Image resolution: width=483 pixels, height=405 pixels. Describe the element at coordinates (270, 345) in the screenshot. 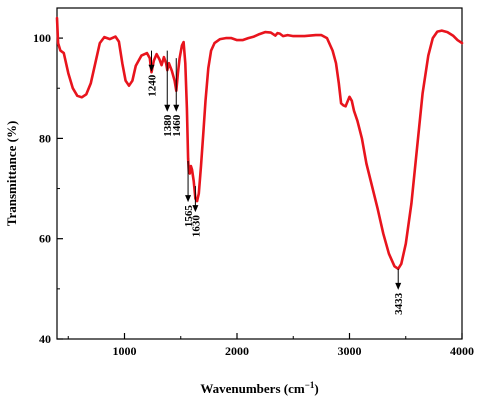

I see `x-axis-ticks: 1000 2000 3000 4000` at that location.